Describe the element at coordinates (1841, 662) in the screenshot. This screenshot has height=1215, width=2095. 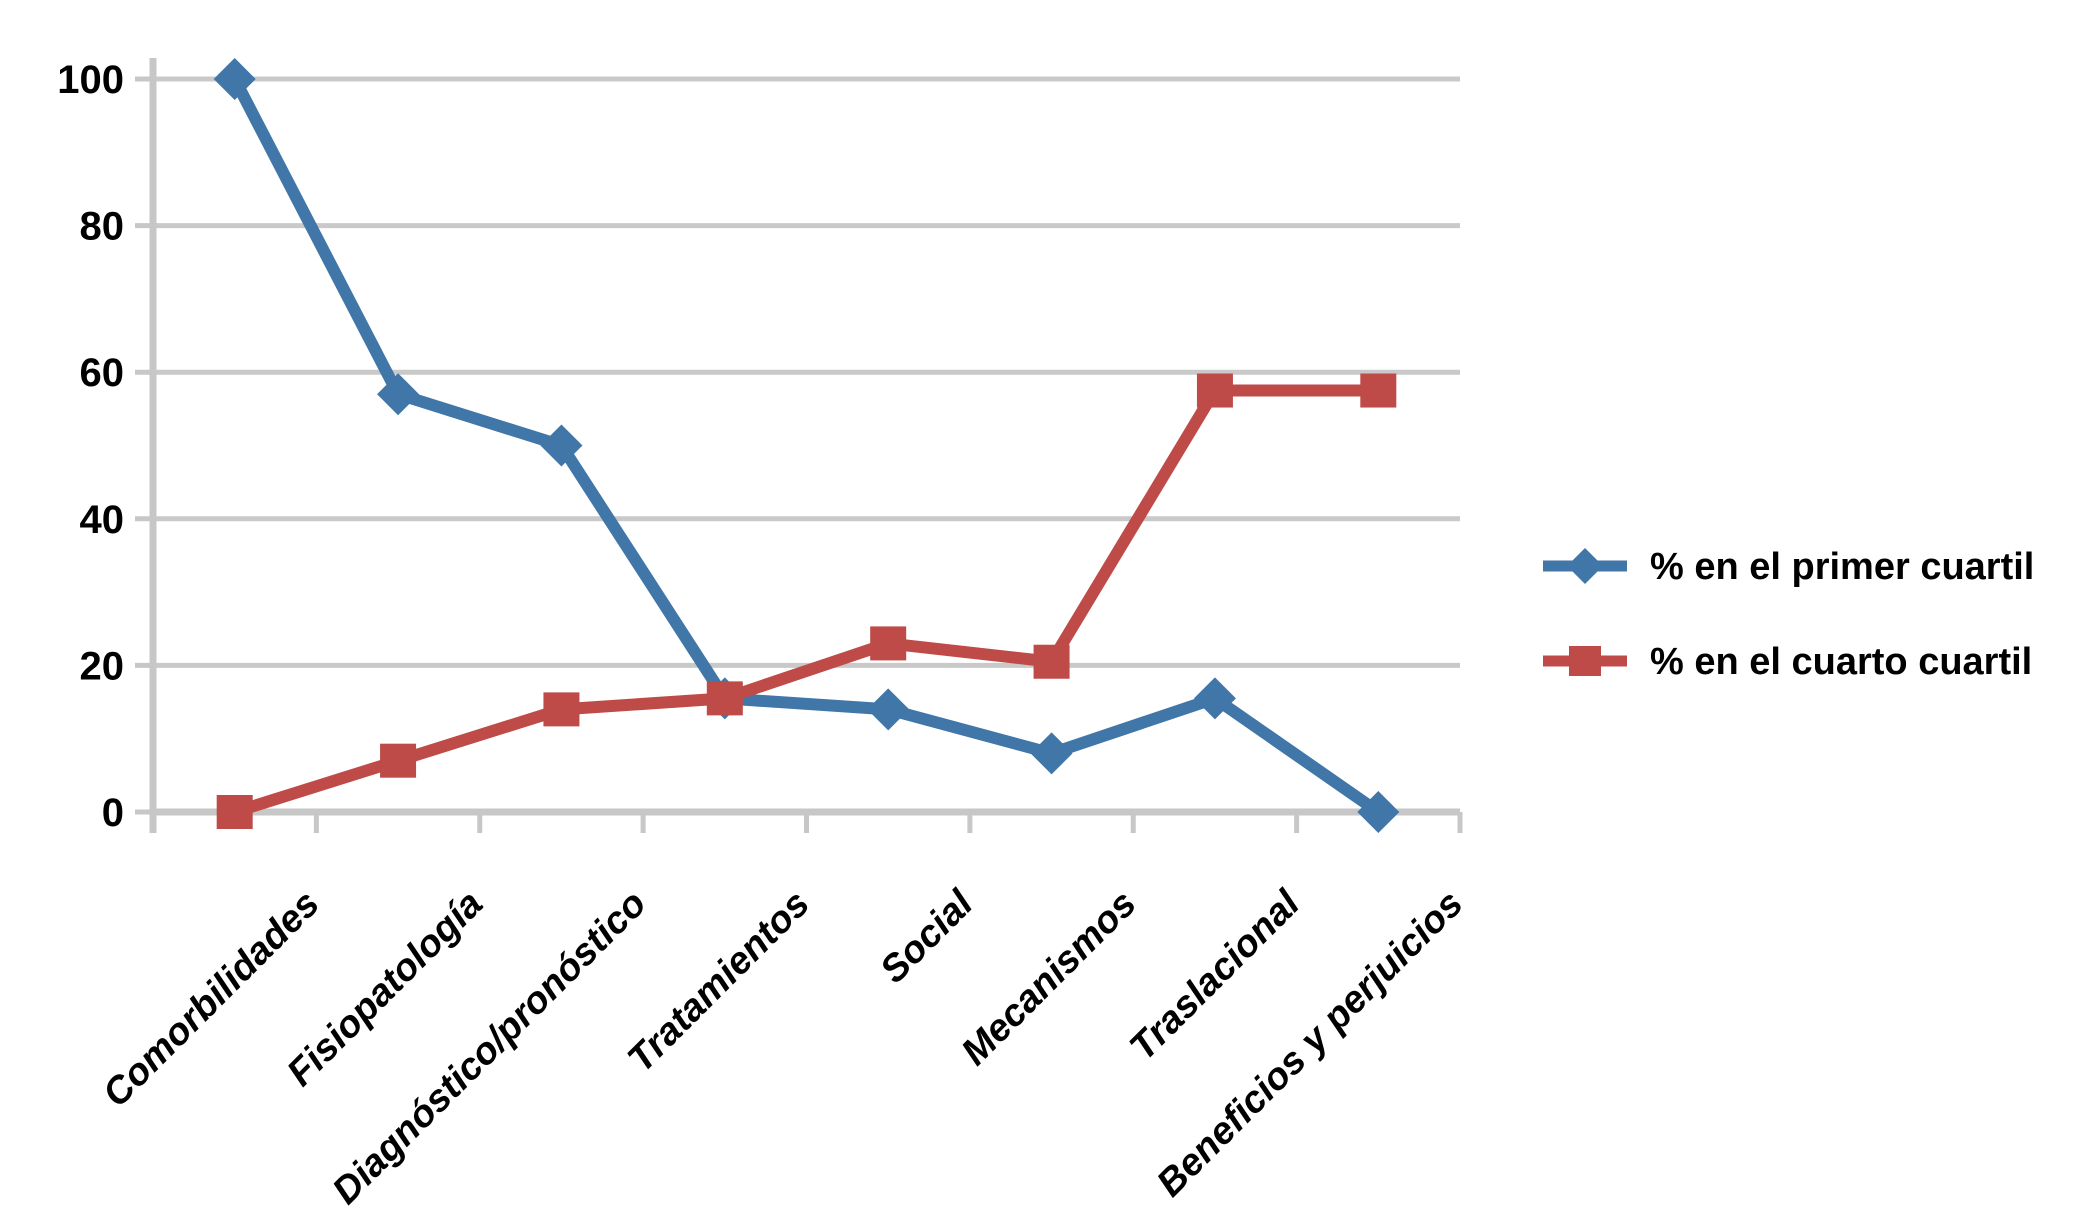
I see `legend-label: % en el cuarto cuartil` at that location.